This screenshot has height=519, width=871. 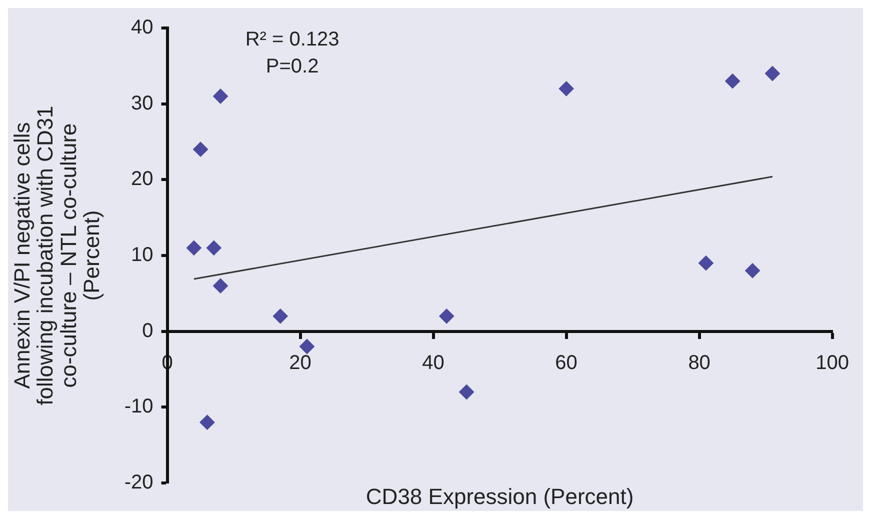 I want to click on y-tick-label: 10, so click(x=142, y=255).